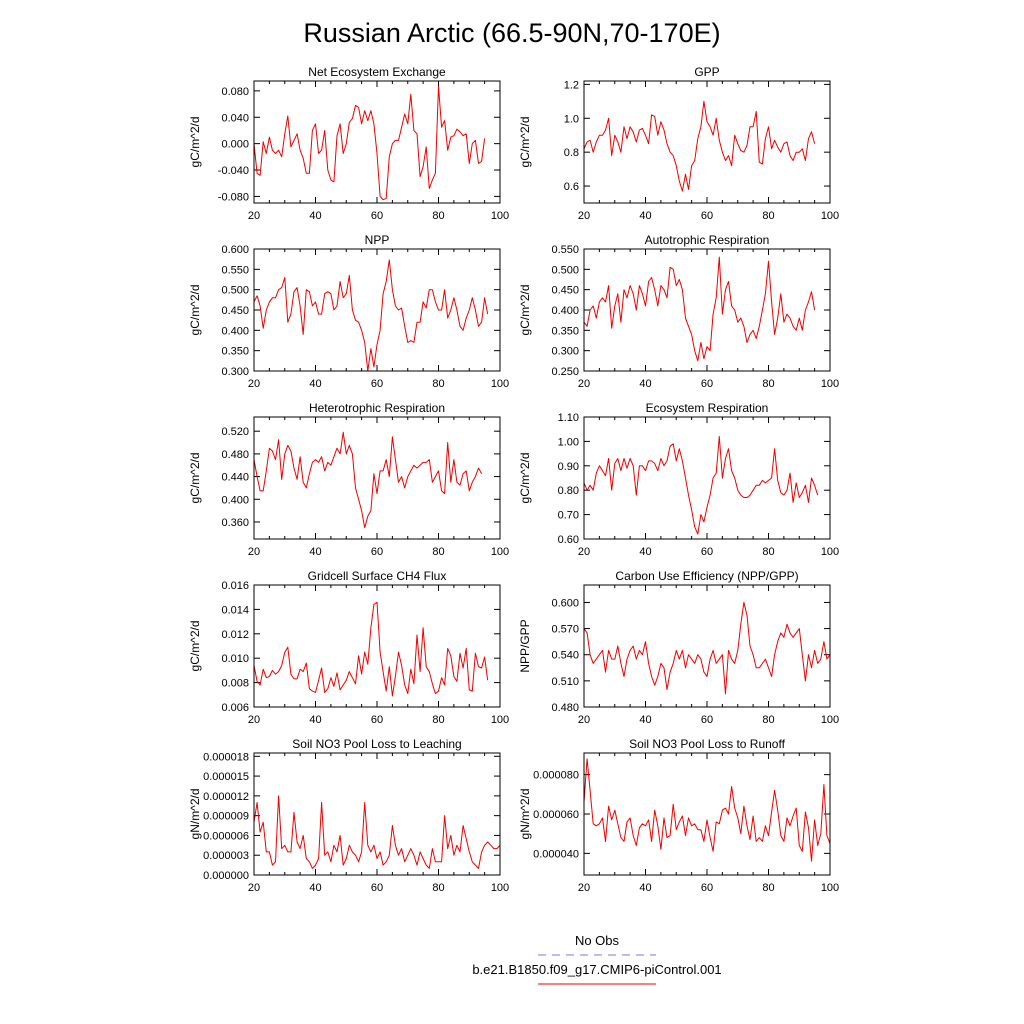 The image size is (1024, 1024). What do you see at coordinates (597, 940) in the screenshot?
I see `legend-label-no-obs: No Obs` at bounding box center [597, 940].